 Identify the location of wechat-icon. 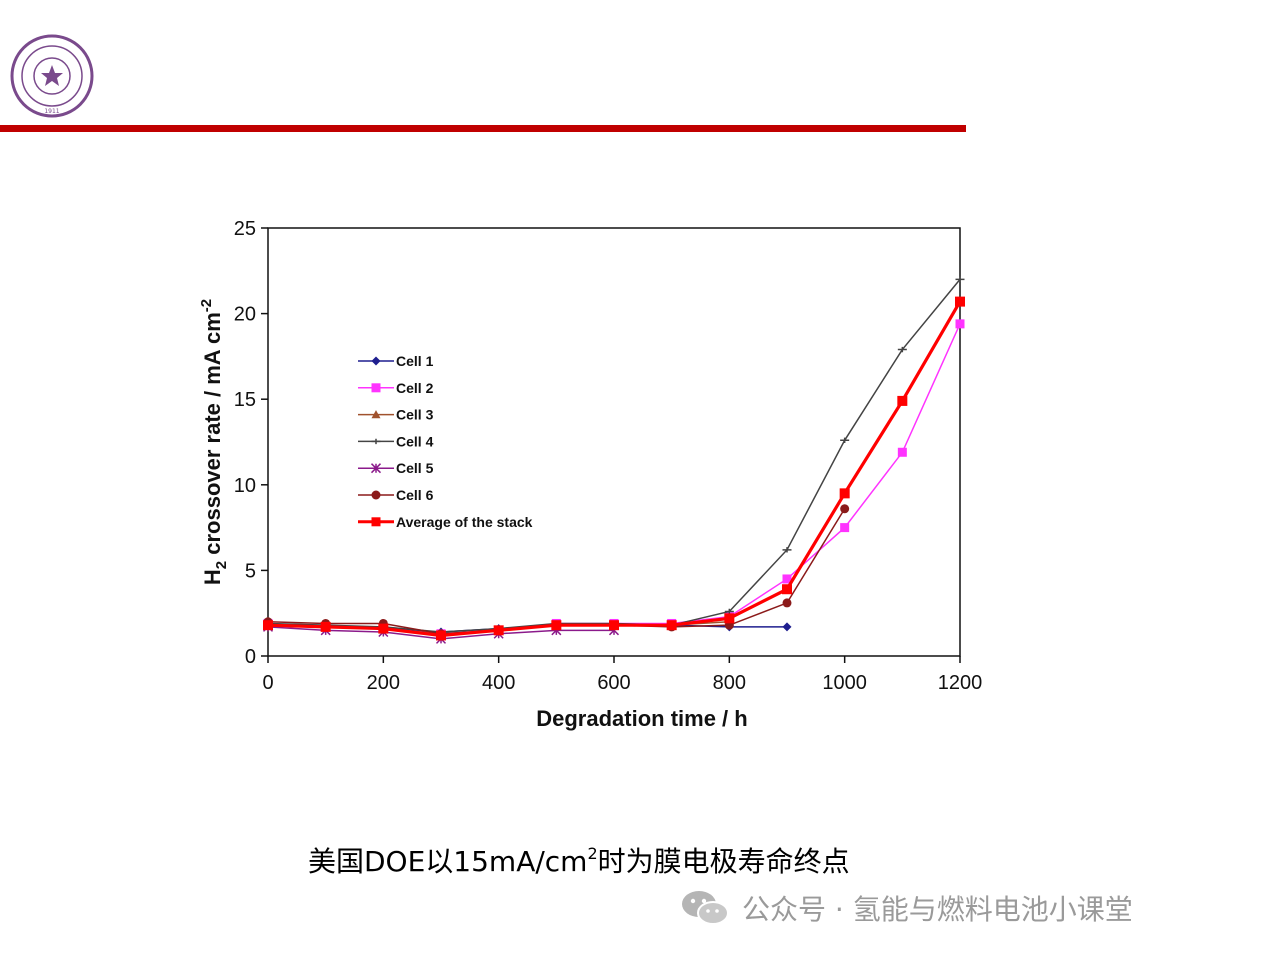
(705, 908).